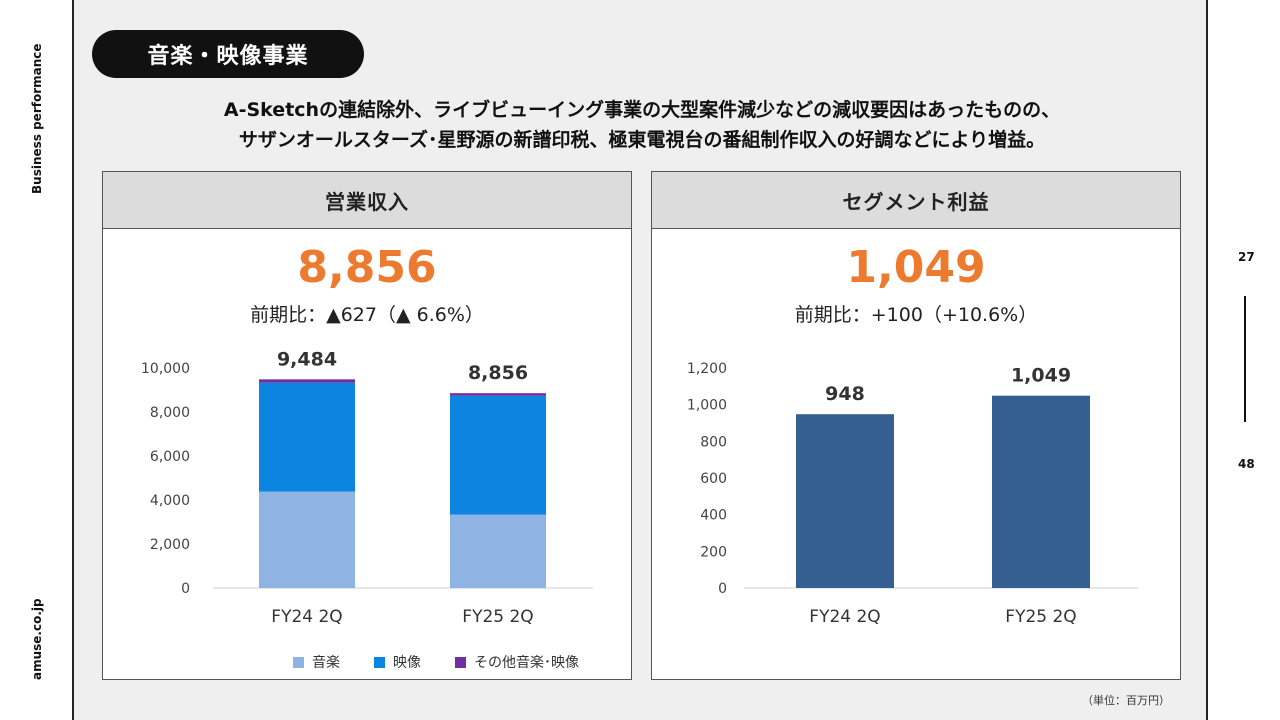  I want to click on revenue-legend: 音楽 映像 その他音楽･映像, so click(436, 662).